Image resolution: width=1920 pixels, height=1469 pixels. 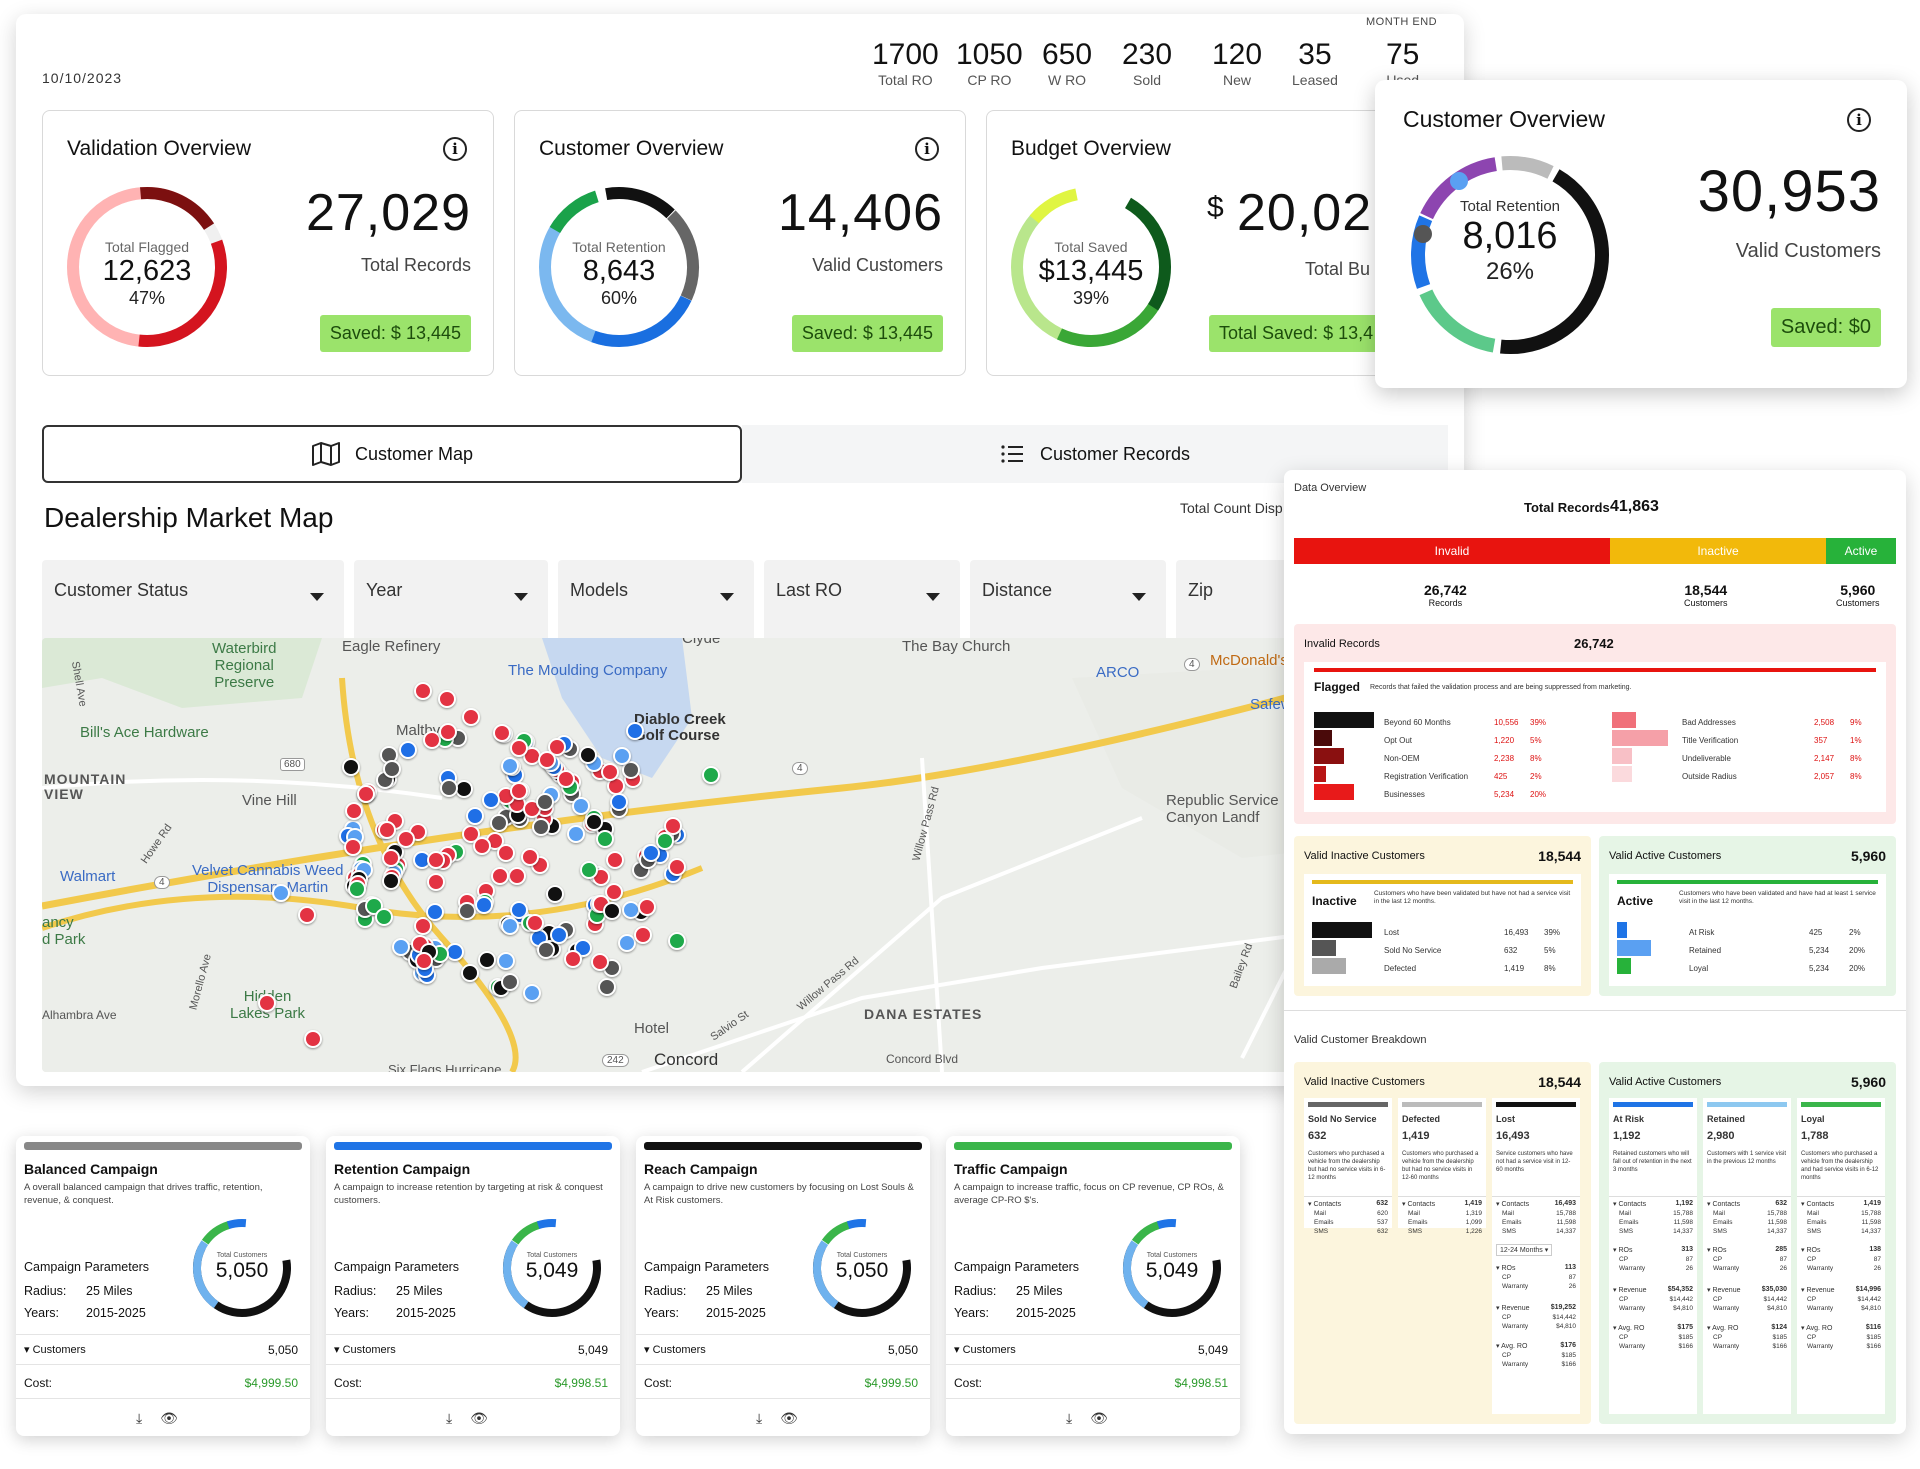 What do you see at coordinates (862, 602) in the screenshot?
I see `filter-last-ro: Last RO` at bounding box center [862, 602].